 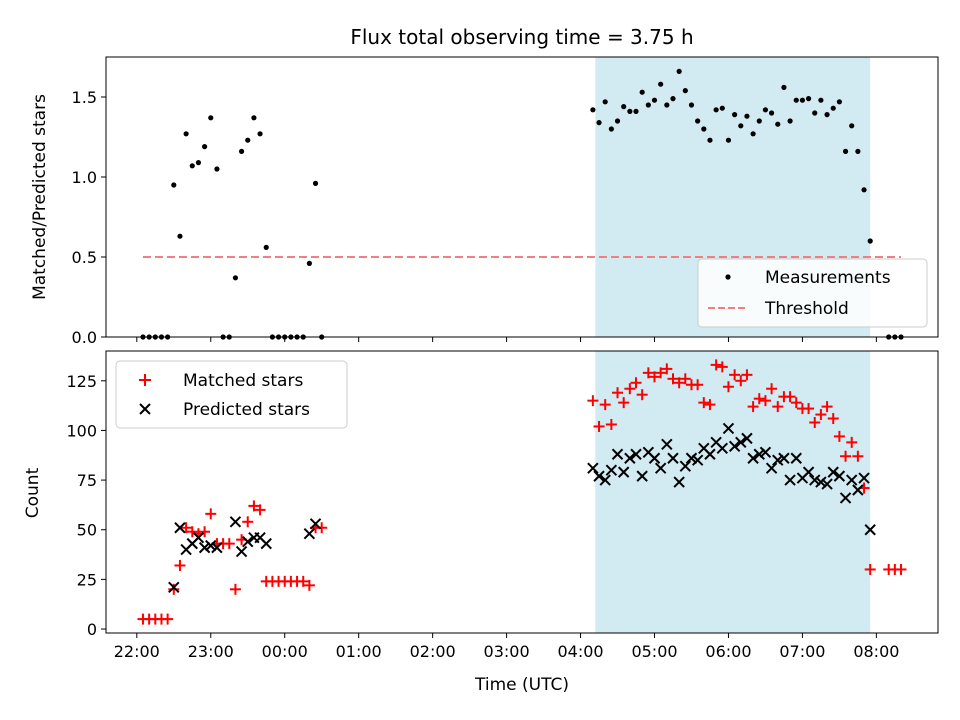 I want to click on y-tick-label: 1.0, so click(x=84, y=177).